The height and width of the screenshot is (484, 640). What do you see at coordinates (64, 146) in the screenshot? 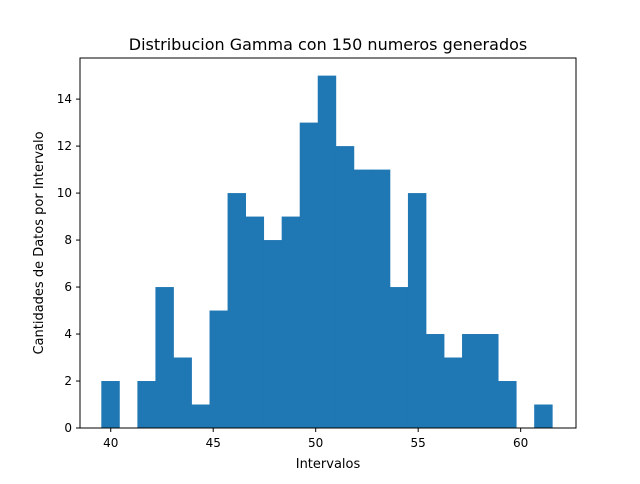
I see `y-tick-label: 12` at bounding box center [64, 146].